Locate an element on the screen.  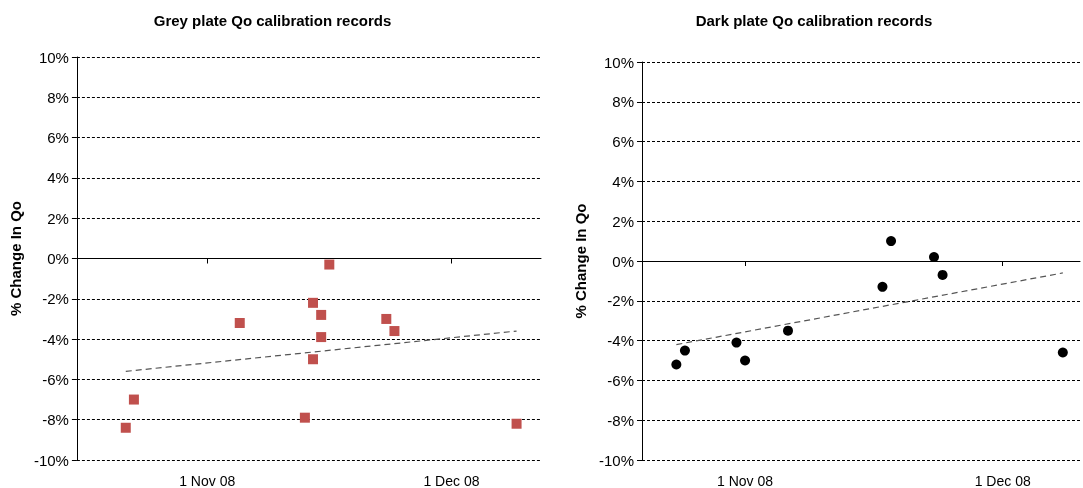
chart-title: Grey plate Qo calibration records is located at coordinates (272, 20).